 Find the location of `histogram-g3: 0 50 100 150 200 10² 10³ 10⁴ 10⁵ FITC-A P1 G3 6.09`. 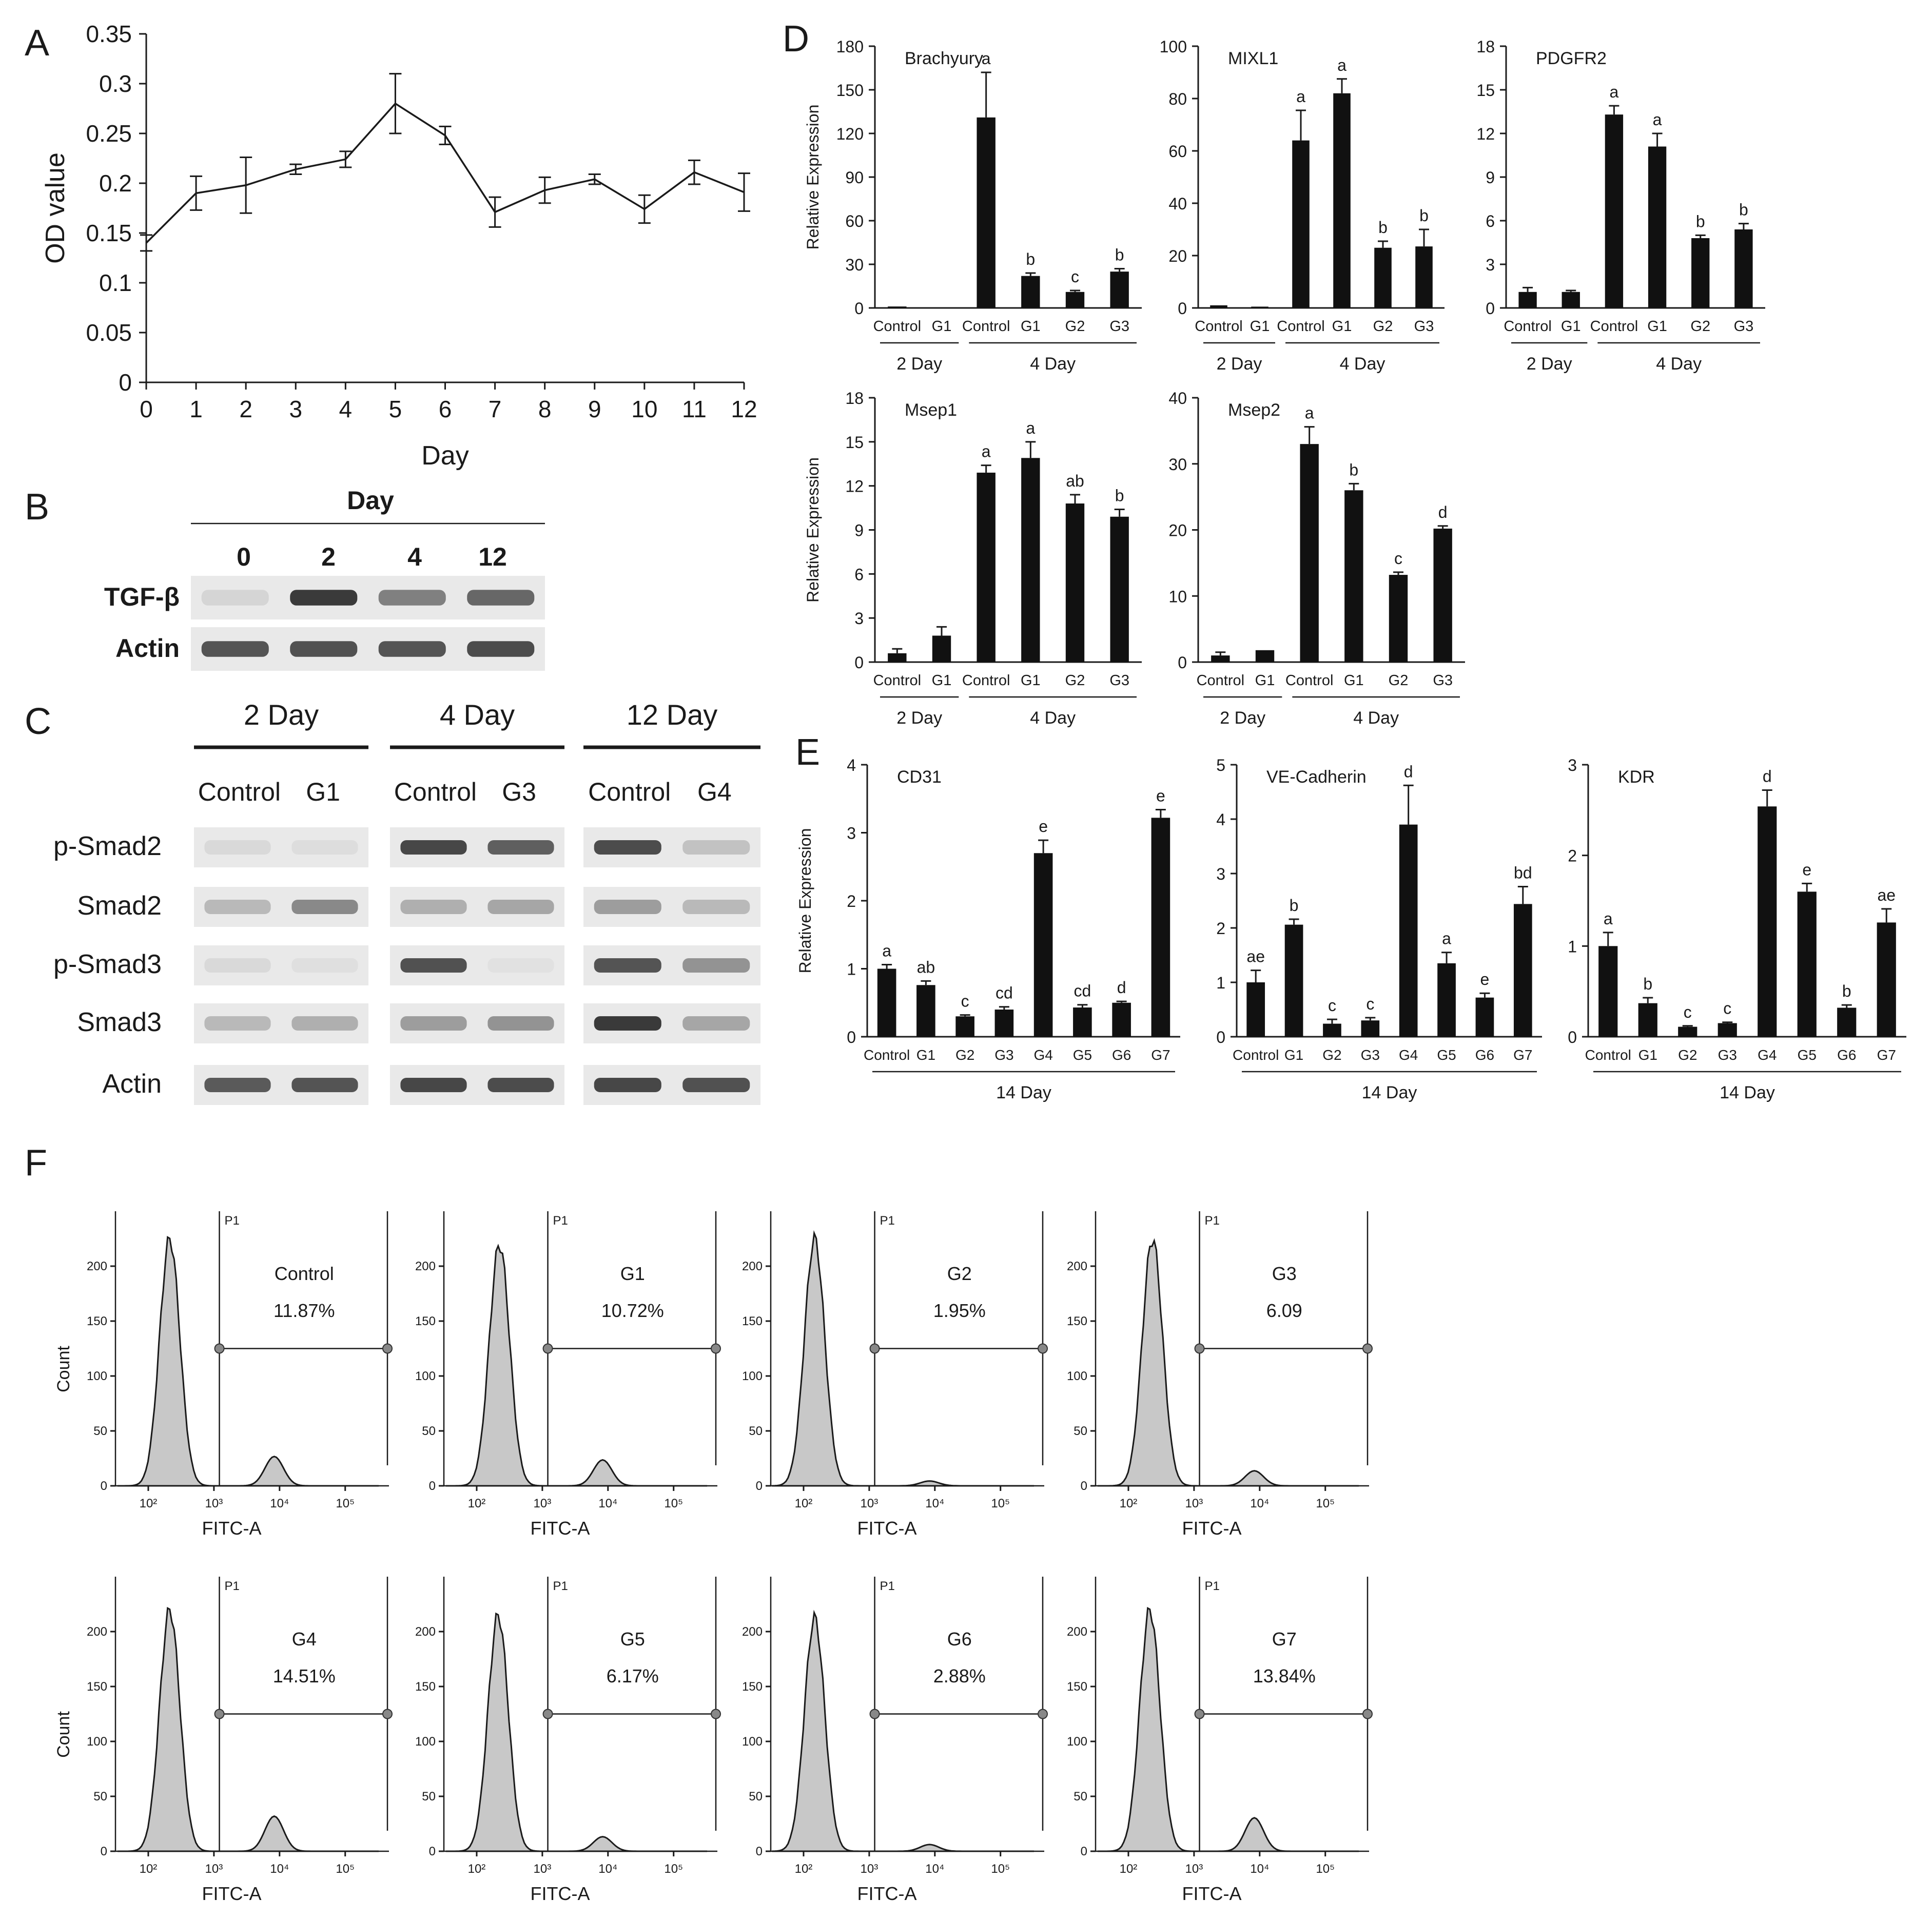

histogram-g3: 0 50 100 150 200 10² 10³ 10⁴ 10⁵ FITC-A P1 G3 6.09 is located at coordinates (1220, 1375).